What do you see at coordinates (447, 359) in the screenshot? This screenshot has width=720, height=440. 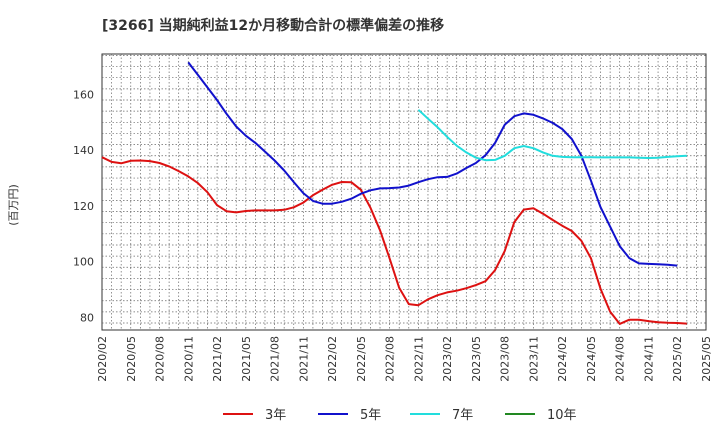 I see `x-tick-label: 2023/02` at bounding box center [447, 359].